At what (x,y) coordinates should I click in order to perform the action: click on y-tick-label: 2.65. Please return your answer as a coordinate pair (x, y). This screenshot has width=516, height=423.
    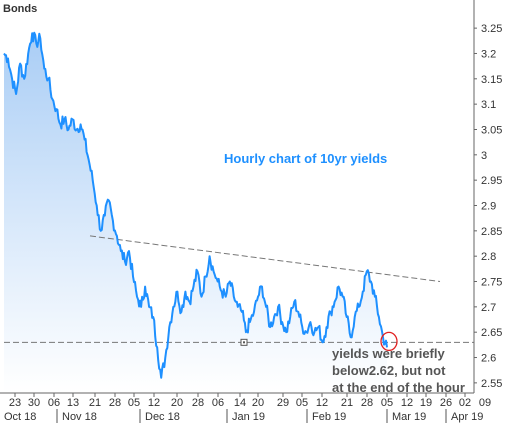
    Looking at the image, I should click on (491, 333).